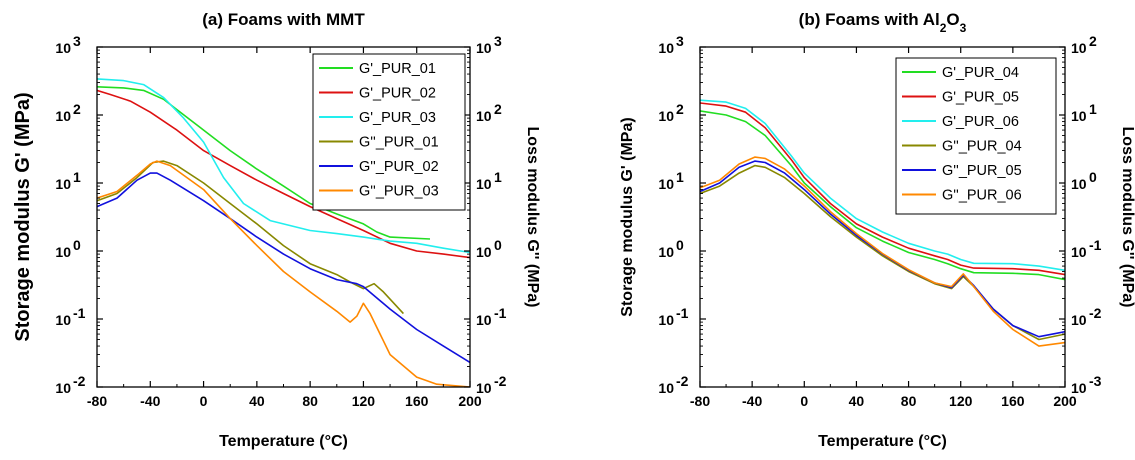  I want to click on x-tick-label: 120, so click(961, 401).